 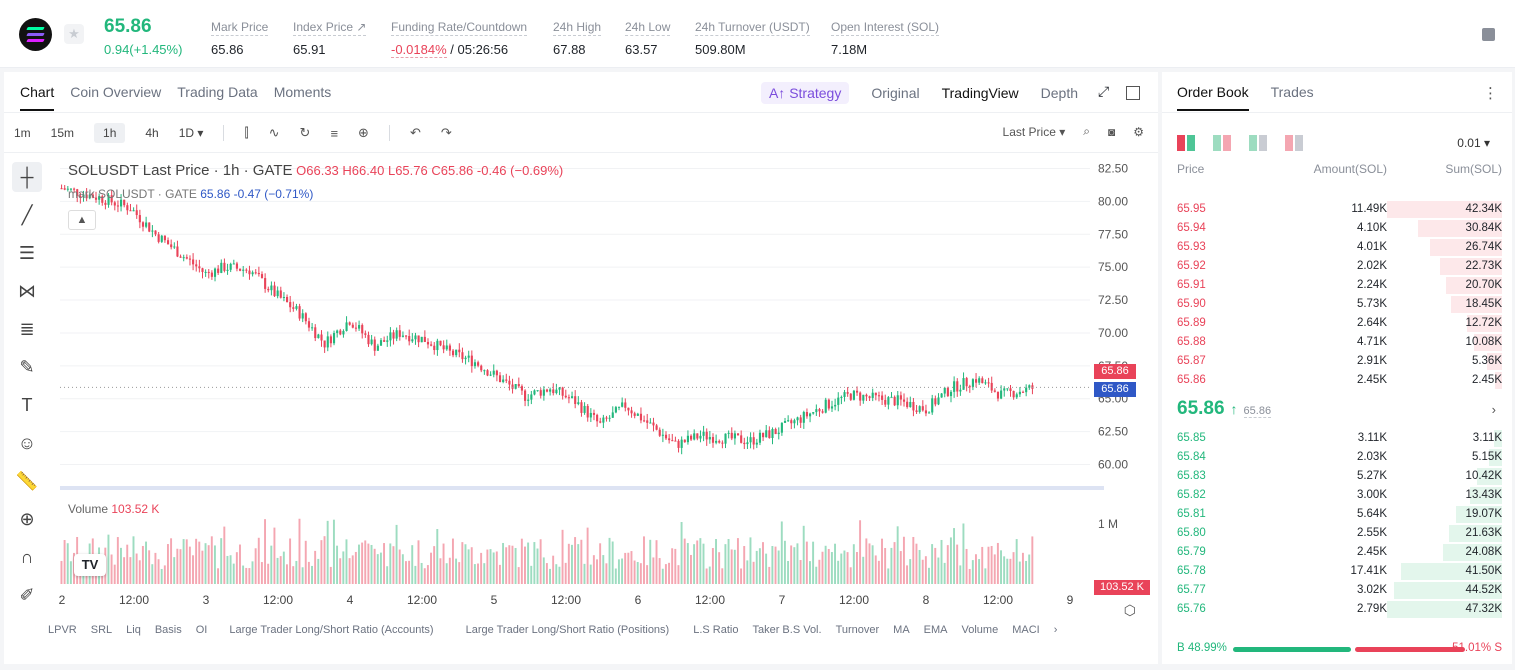 What do you see at coordinates (27, 366) in the screenshot?
I see `brush-icon: ✎` at bounding box center [27, 366].